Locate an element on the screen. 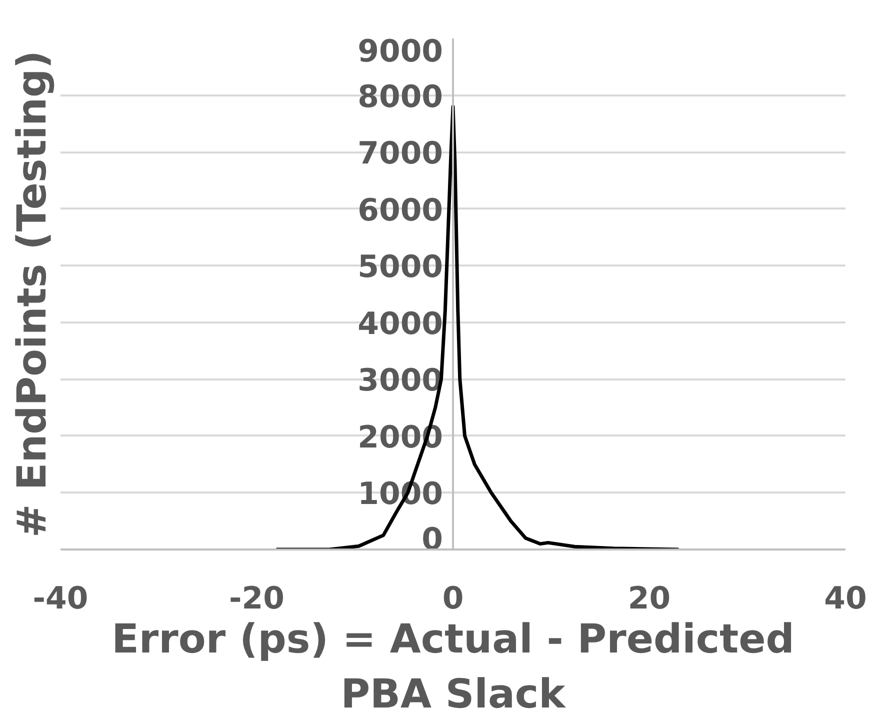 The image size is (895, 728). y-tick-label: 4000 is located at coordinates (401, 324).